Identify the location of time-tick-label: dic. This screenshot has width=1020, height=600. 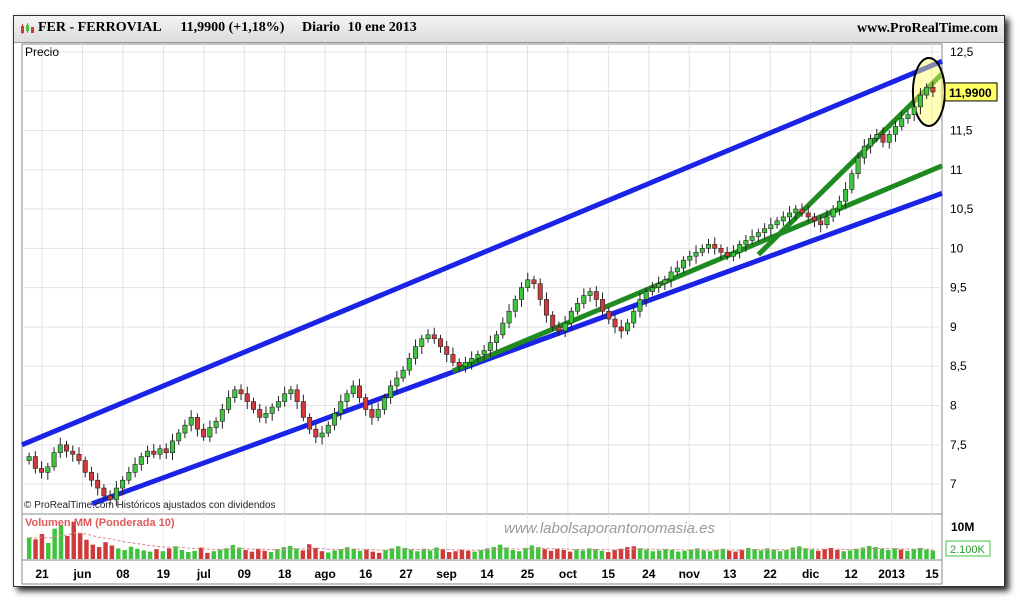
(811, 574).